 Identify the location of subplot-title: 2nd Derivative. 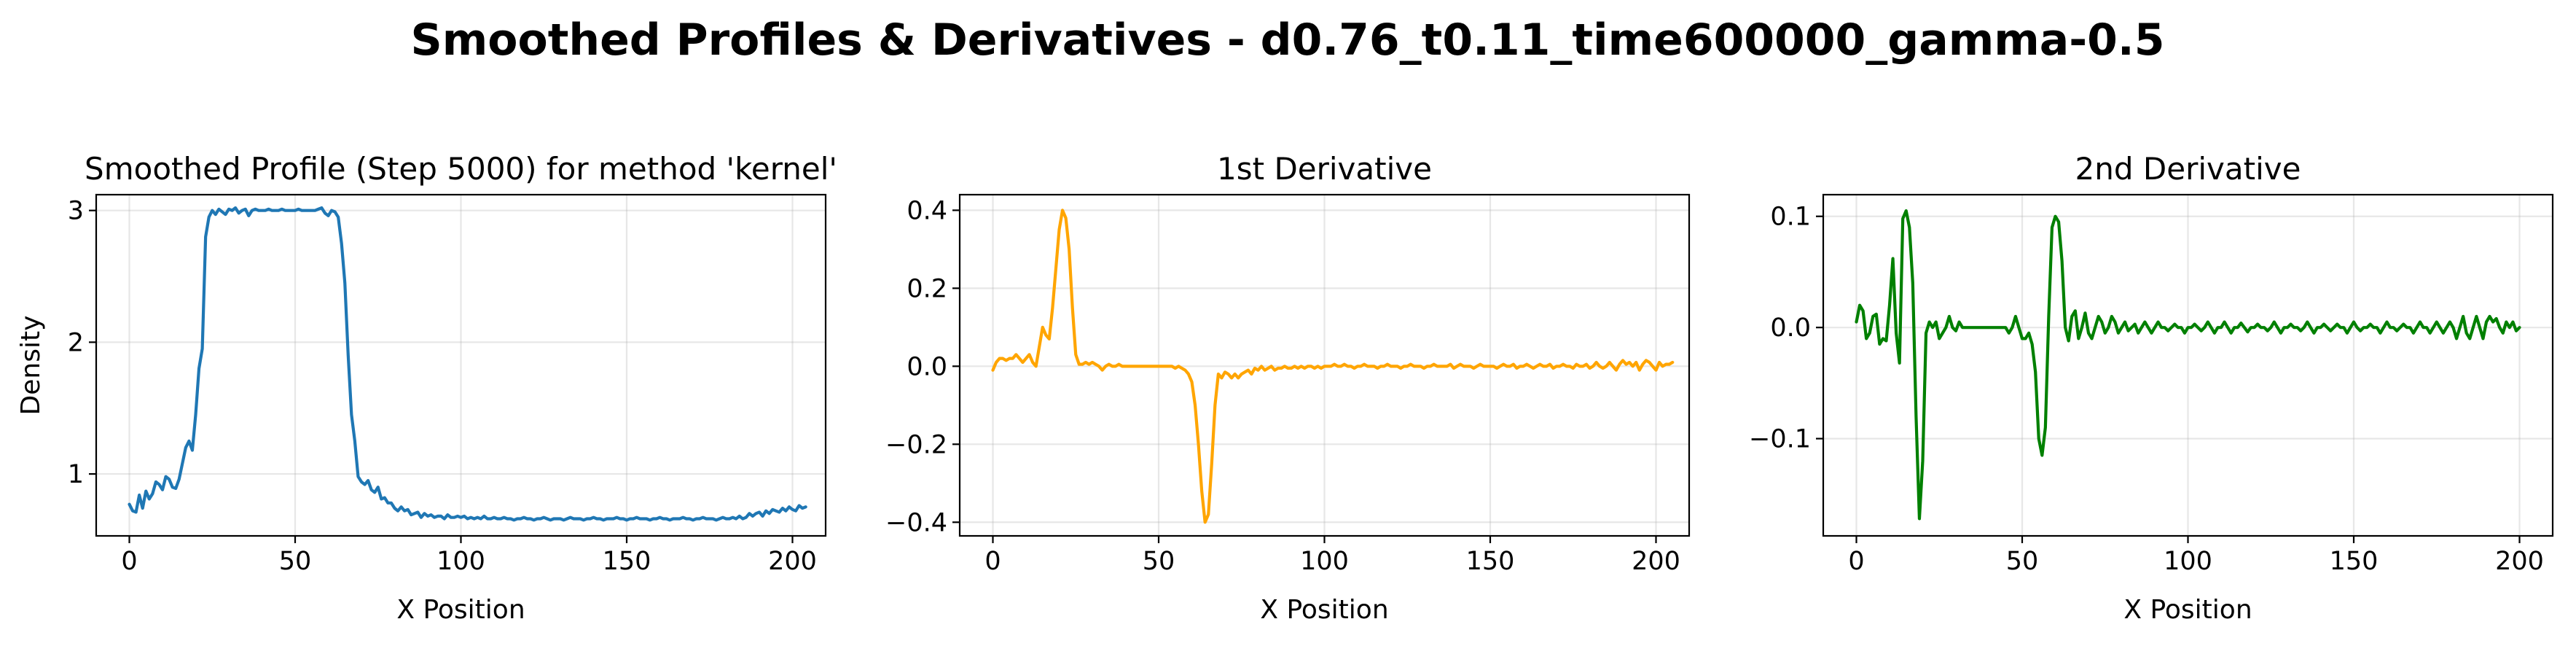
(2188, 169).